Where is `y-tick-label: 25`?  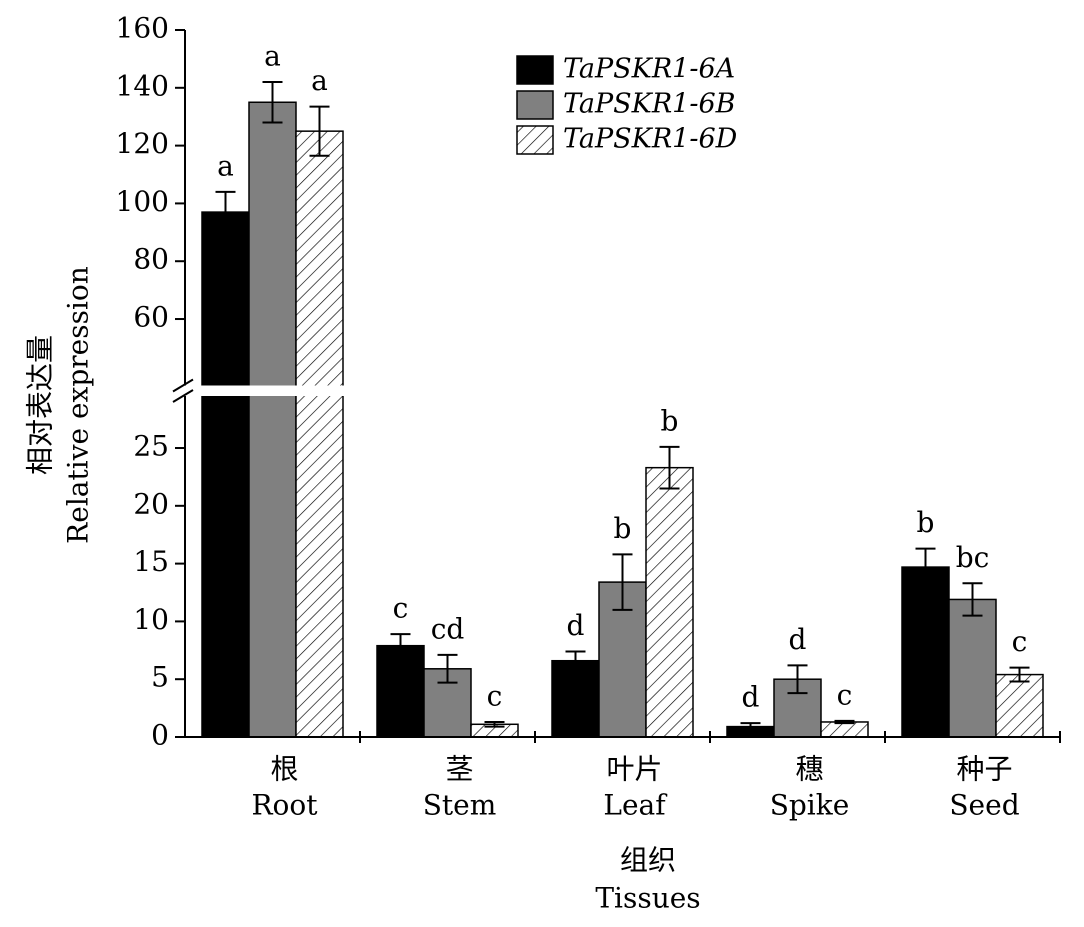
y-tick-label: 25 is located at coordinates (151, 446).